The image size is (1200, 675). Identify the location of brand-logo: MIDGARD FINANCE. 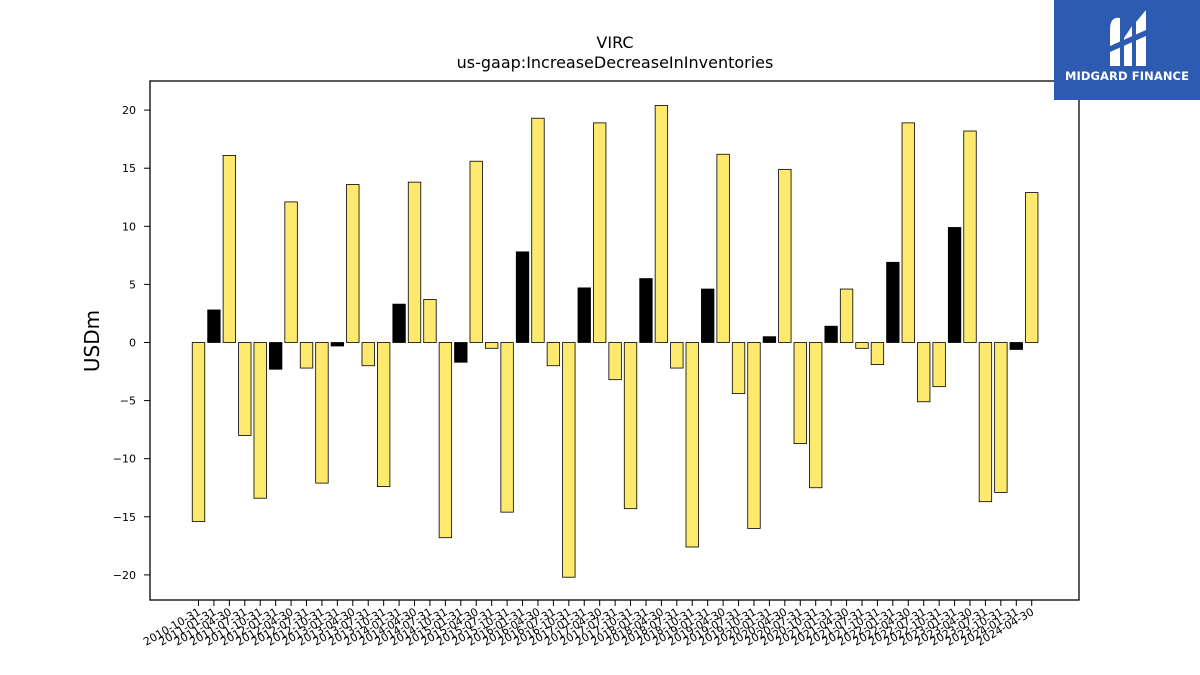
(1127, 50).